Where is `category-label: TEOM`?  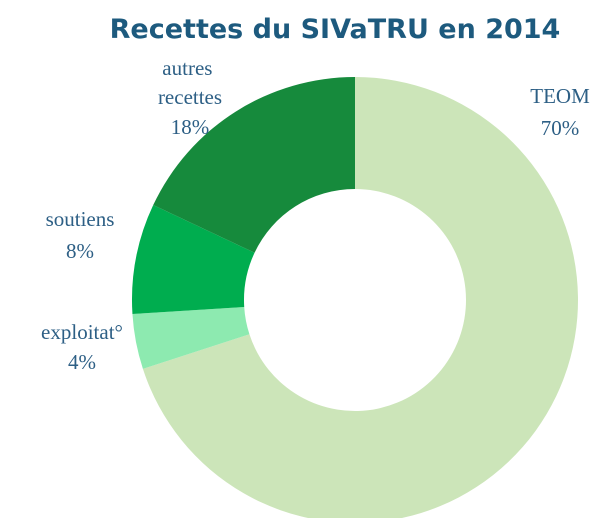 category-label: TEOM is located at coordinates (560, 96).